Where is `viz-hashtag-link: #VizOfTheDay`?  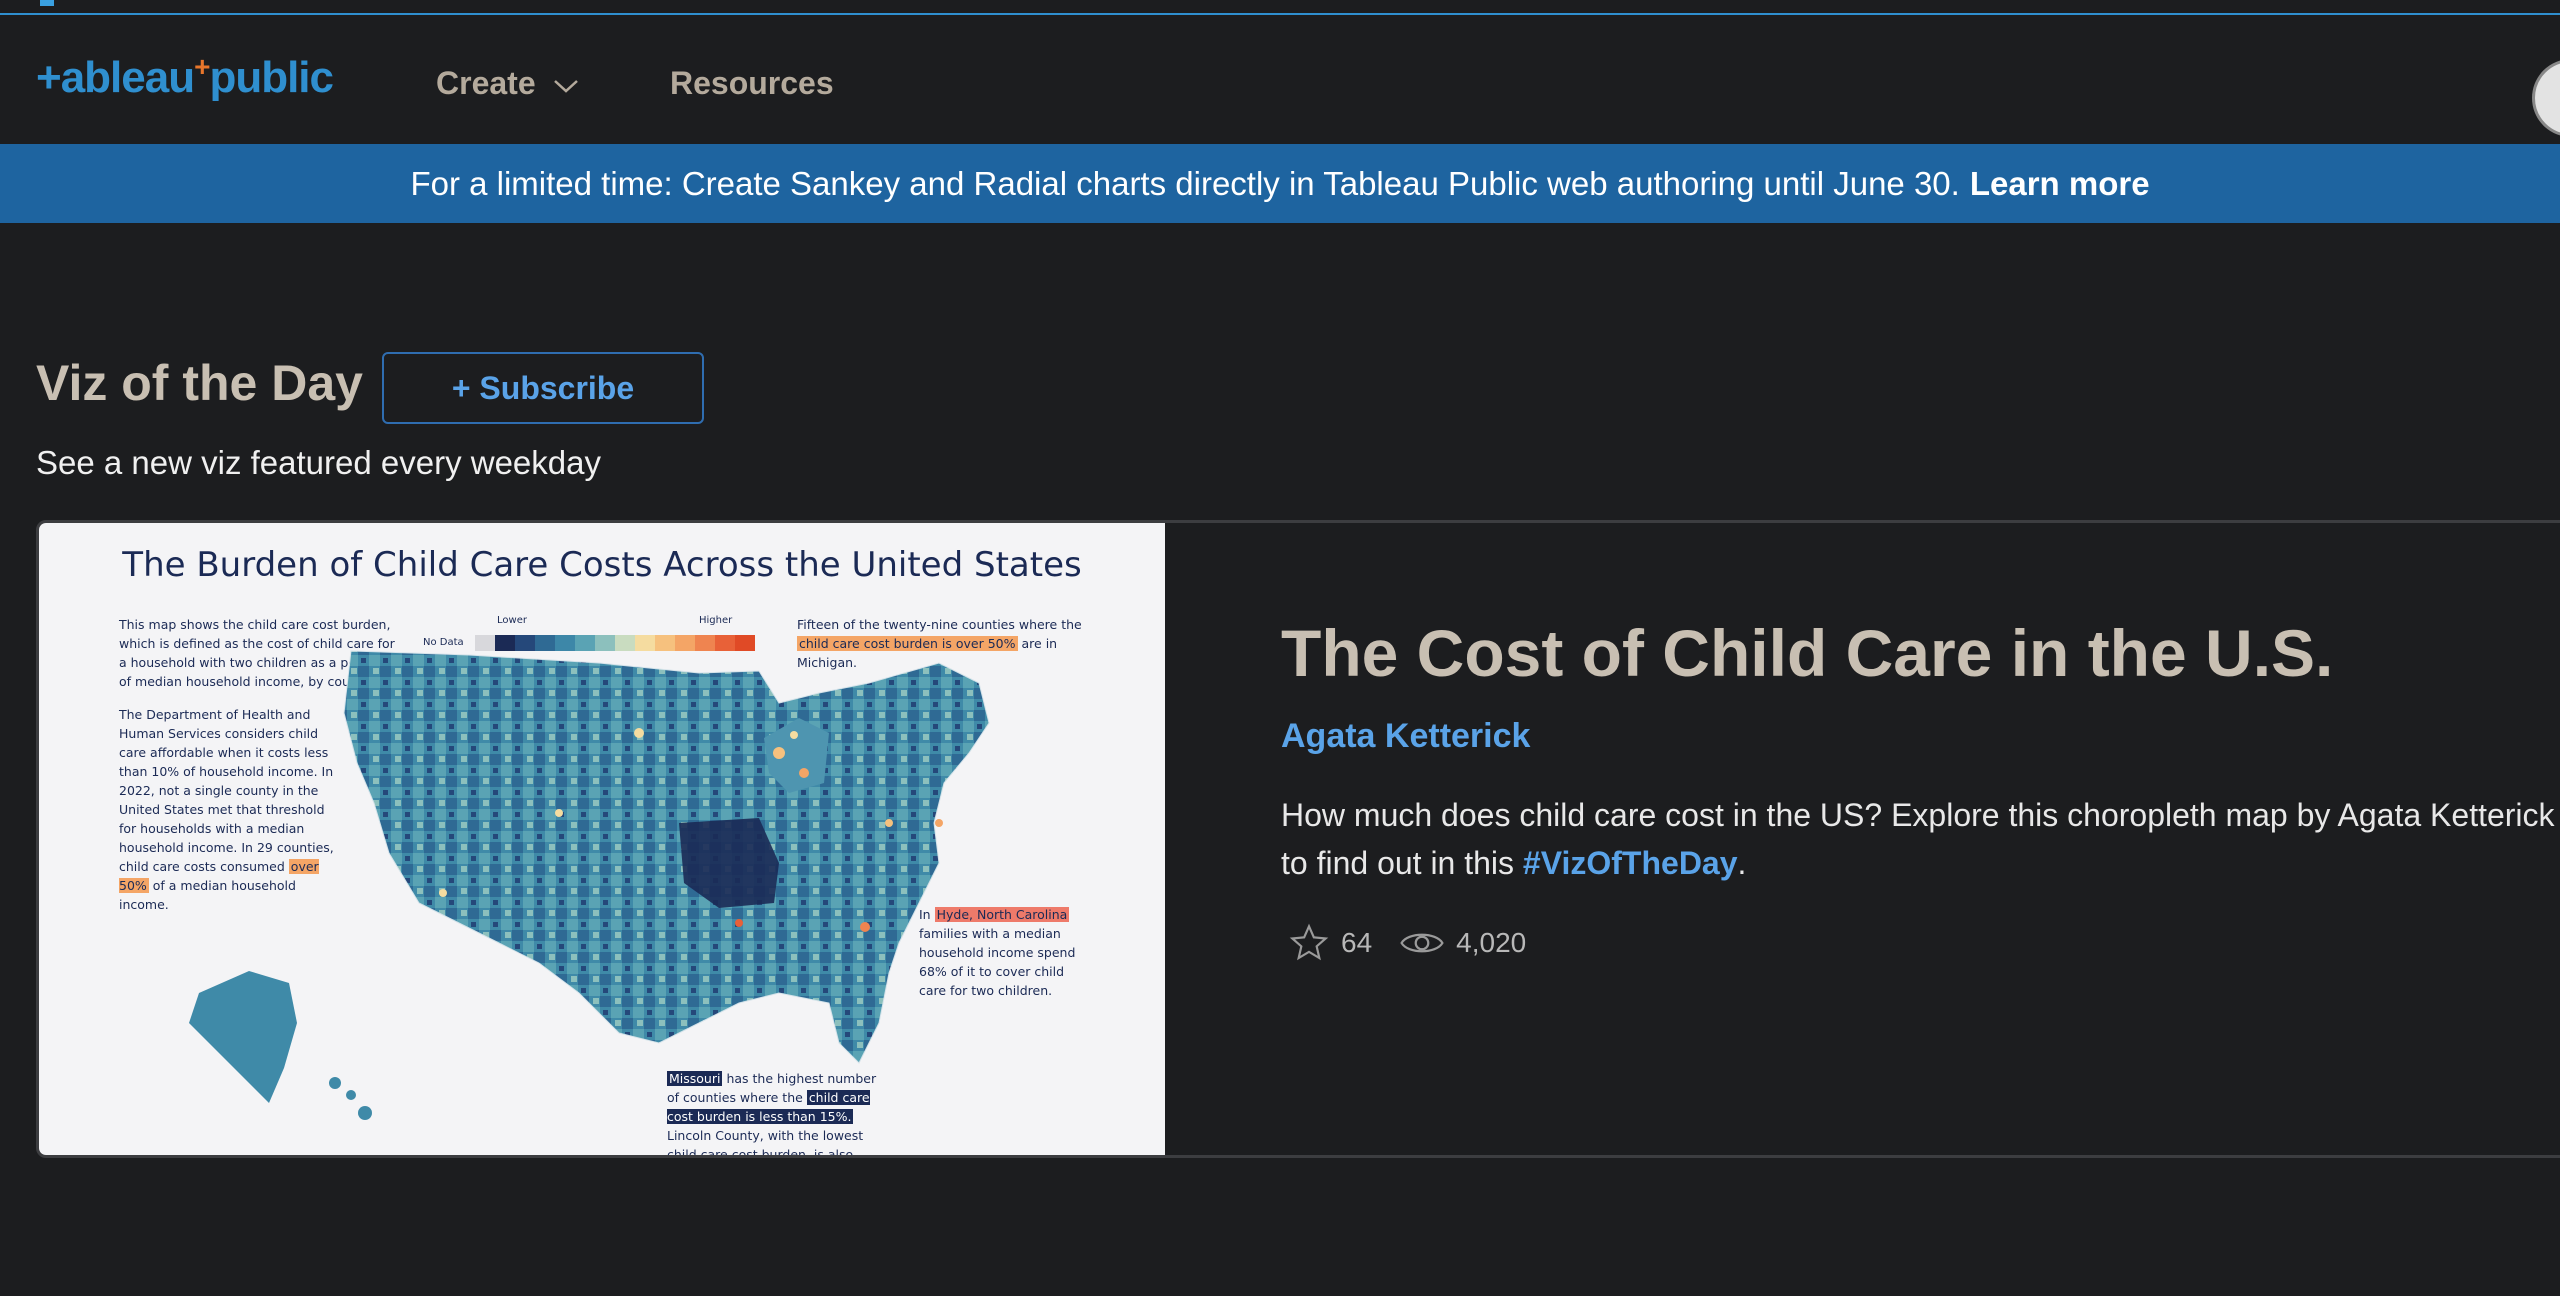
viz-hashtag-link: #VizOfTheDay is located at coordinates (1630, 863).